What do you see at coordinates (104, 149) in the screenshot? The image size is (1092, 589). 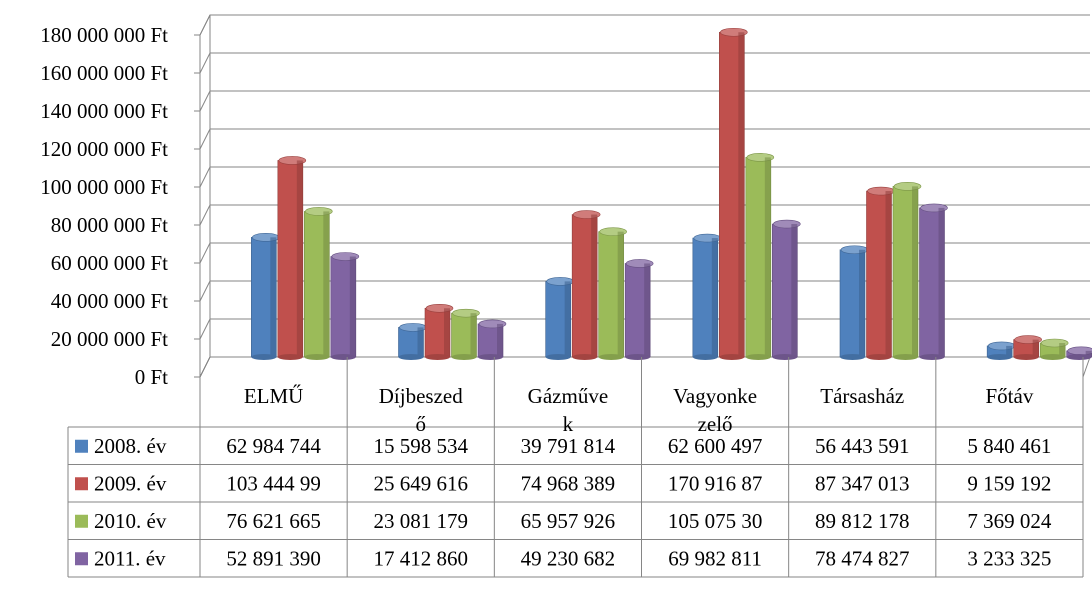 I see `y-tick-label: 120 000 000 Ft` at bounding box center [104, 149].